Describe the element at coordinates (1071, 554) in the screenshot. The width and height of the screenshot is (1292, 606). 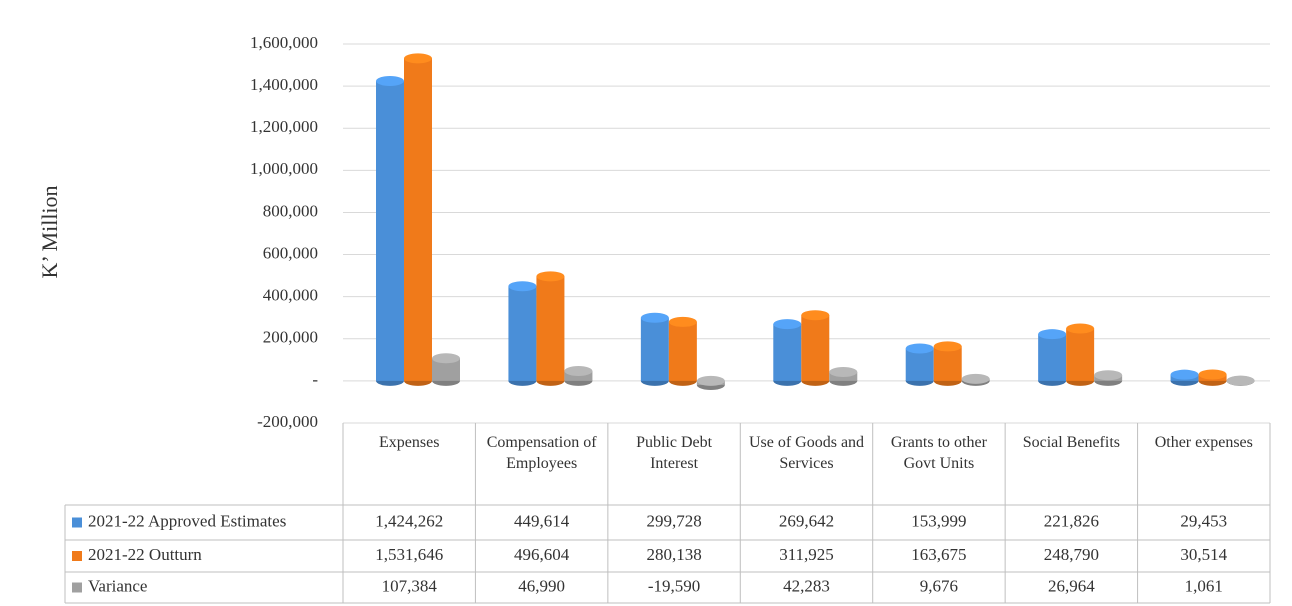
I see `table-value: 248,790` at that location.